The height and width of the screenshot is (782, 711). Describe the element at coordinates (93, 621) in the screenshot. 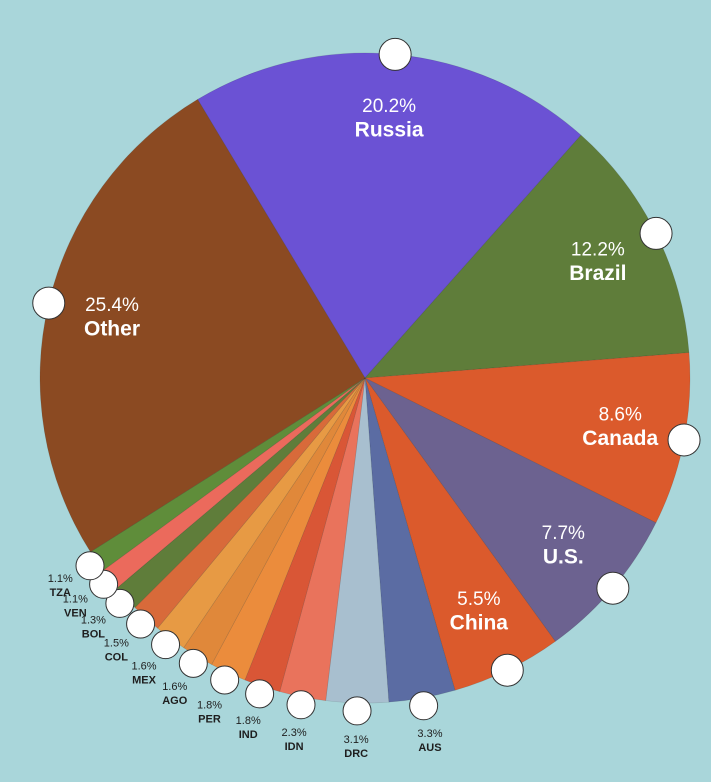

I see `slice-percent: 1.3%` at that location.